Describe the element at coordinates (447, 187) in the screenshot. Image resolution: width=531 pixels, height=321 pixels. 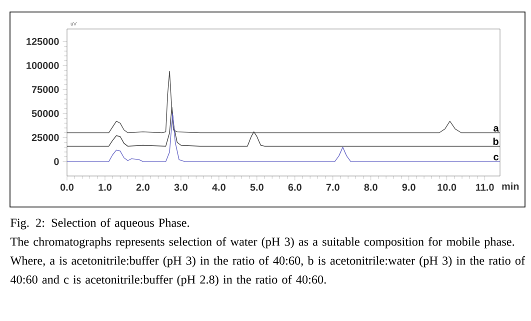
I see `x-tick-label: 10.0` at that location.